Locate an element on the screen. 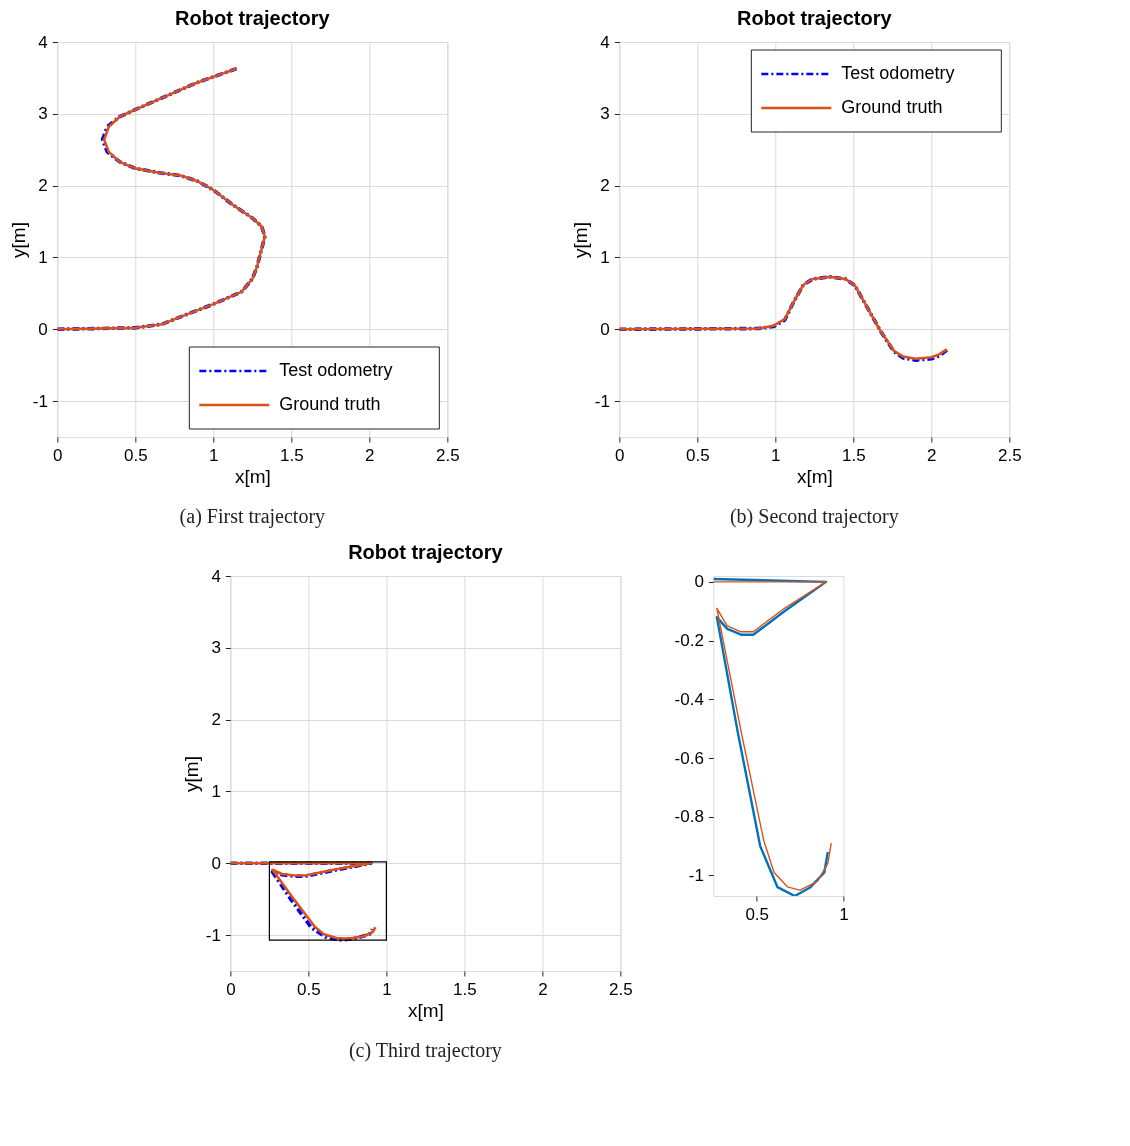  y-tick-label: -0.6 is located at coordinates (689, 758).